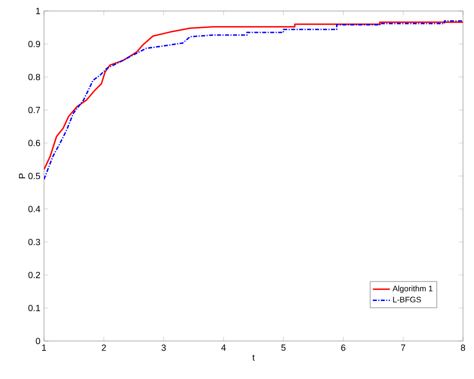 This screenshot has width=474, height=379. What do you see at coordinates (34, 275) in the screenshot?
I see `y-tick-label: 0.2` at bounding box center [34, 275].